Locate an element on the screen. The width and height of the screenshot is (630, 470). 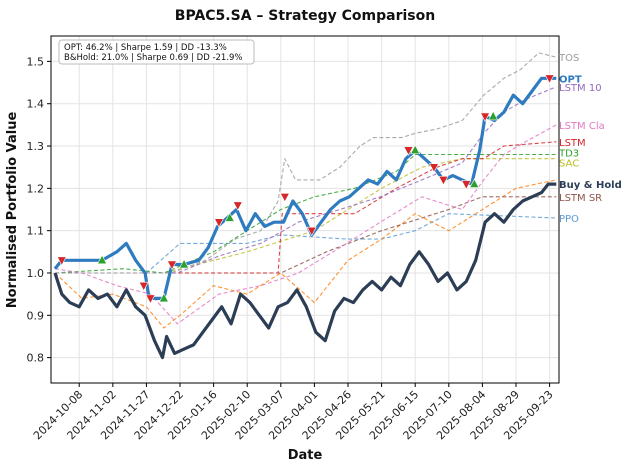
stats-box-frame is located at coordinates (156, 52).